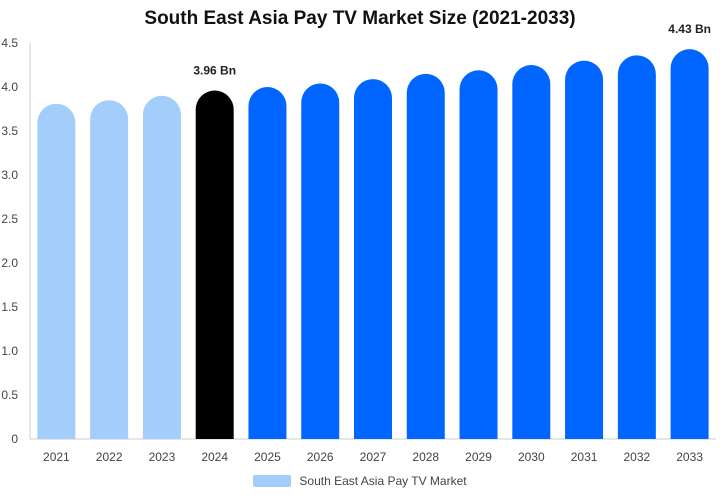  What do you see at coordinates (9, 263) in the screenshot?
I see `y-tick-label: 2.0` at bounding box center [9, 263].